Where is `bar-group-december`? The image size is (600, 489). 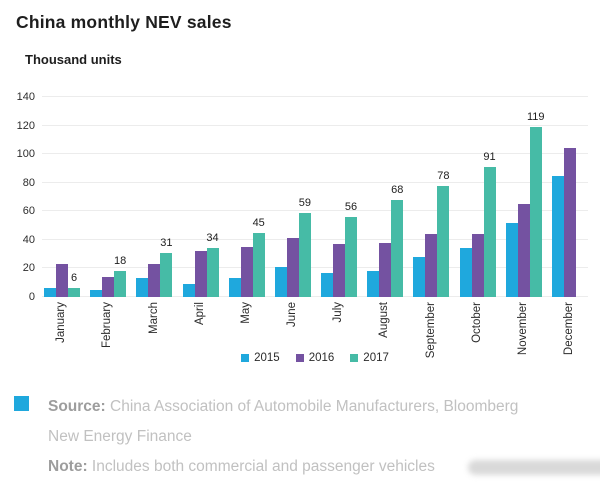 bar-group-december is located at coordinates (569, 197).